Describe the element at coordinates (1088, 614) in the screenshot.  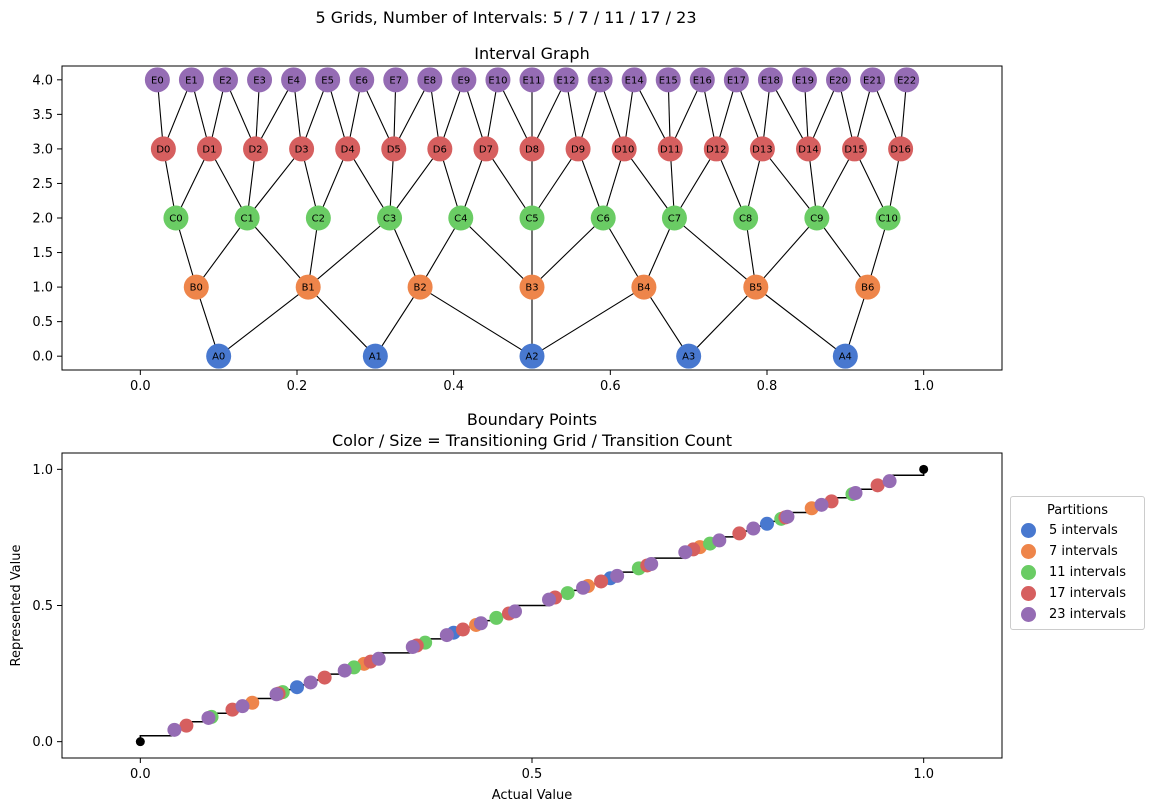
I see `legend-label: 23 intervals` at that location.